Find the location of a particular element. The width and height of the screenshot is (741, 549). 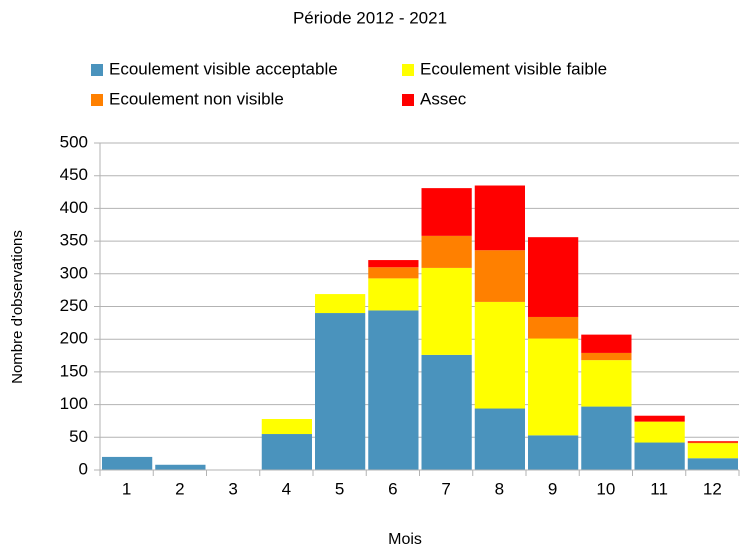

x-tick-label: 7 is located at coordinates (445, 488).